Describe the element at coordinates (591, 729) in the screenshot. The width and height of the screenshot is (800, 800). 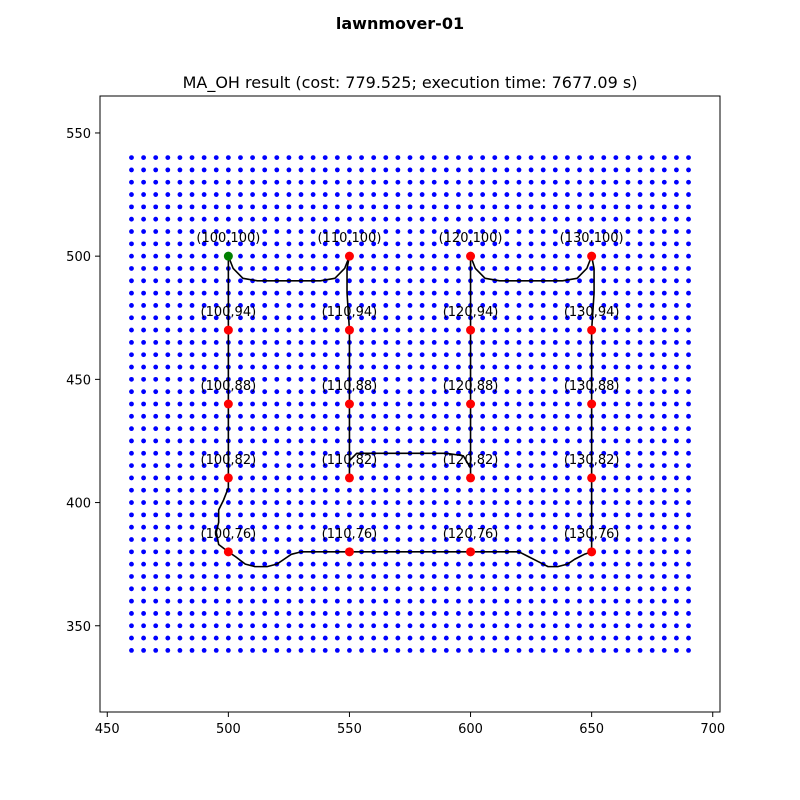
I see `x-tick-label: 650` at that location.